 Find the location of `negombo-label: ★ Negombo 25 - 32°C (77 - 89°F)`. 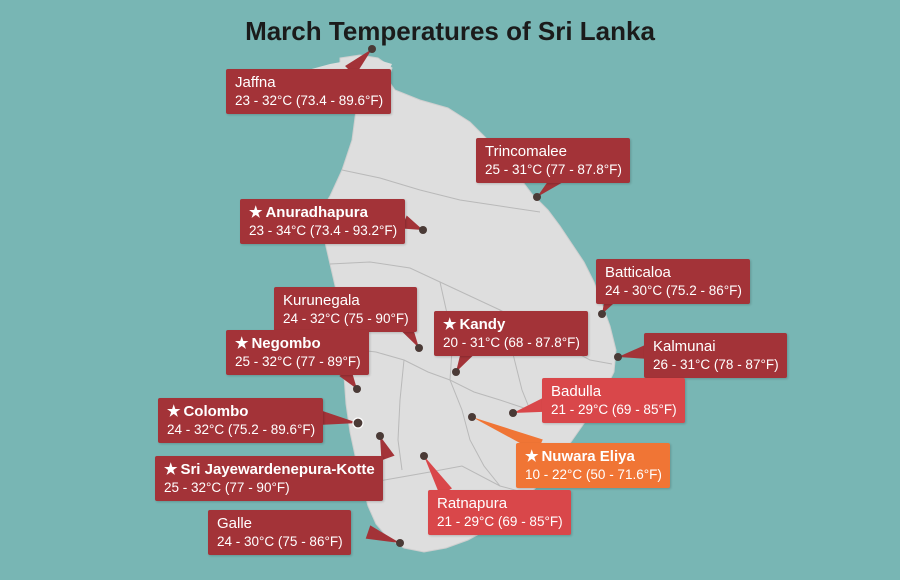

negombo-label: ★ Negombo 25 - 32°C (77 - 89°F) is located at coordinates (297, 352).